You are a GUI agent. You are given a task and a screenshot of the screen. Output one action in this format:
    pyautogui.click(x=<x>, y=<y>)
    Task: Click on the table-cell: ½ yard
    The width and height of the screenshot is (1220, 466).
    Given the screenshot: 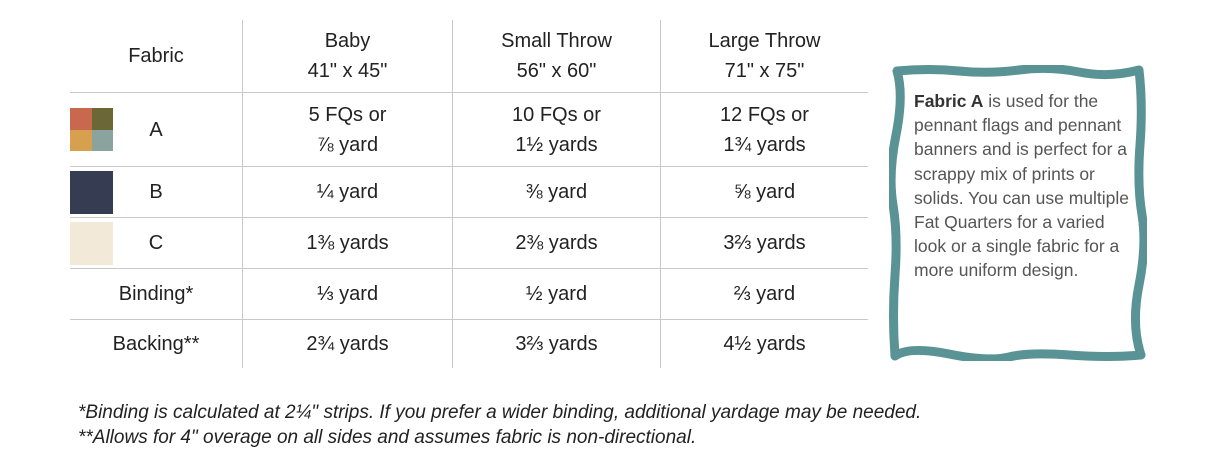 What is the action you would take?
    pyautogui.click(x=556, y=294)
    